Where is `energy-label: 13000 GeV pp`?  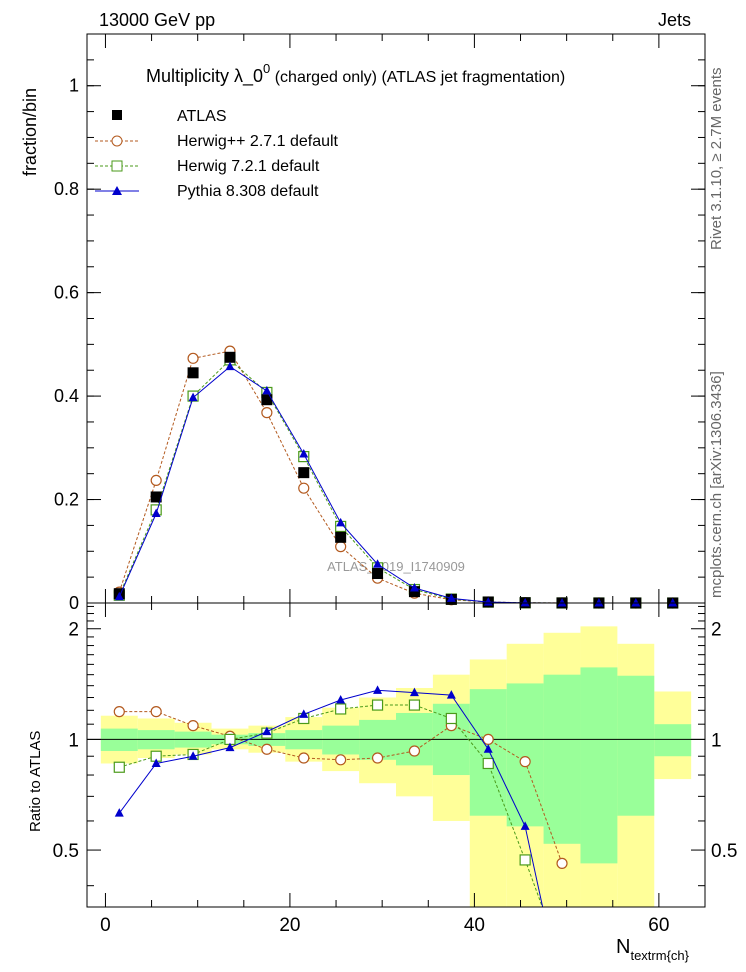 energy-label: 13000 GeV pp is located at coordinates (157, 20).